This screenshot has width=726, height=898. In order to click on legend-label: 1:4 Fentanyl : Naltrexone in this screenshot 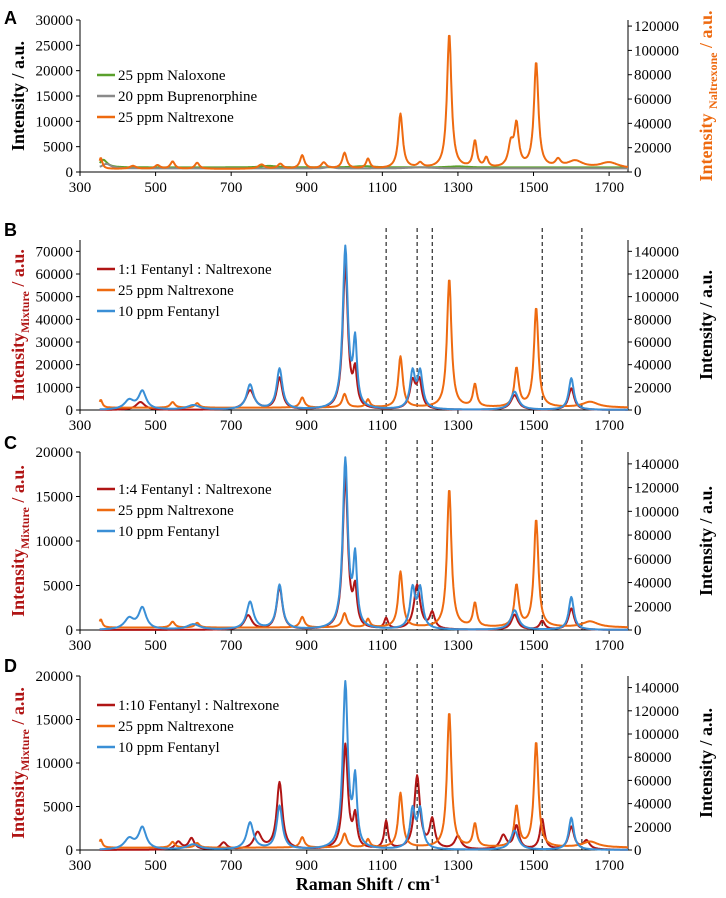, I will do `click(195, 490)`.